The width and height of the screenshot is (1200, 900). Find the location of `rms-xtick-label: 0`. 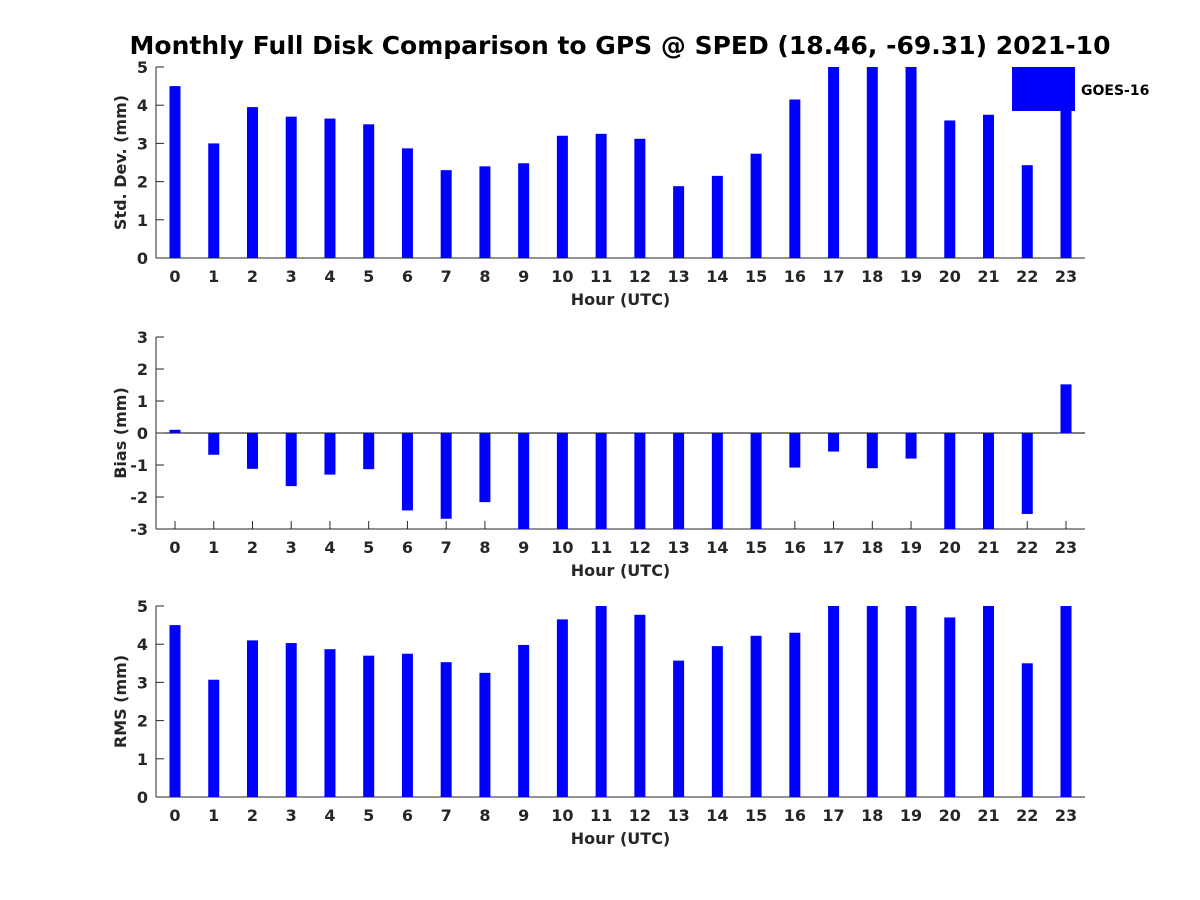

rms-xtick-label: 0 is located at coordinates (174, 815).